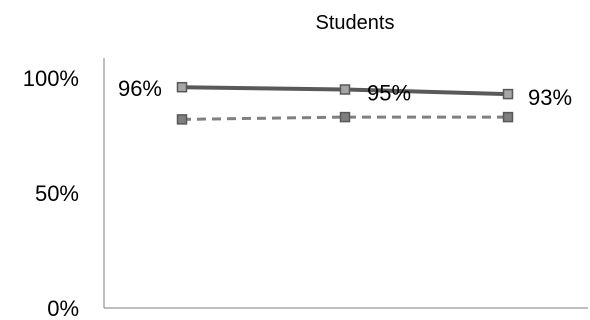  Describe the element at coordinates (345, 103) in the screenshot. I see `series-layer` at that location.